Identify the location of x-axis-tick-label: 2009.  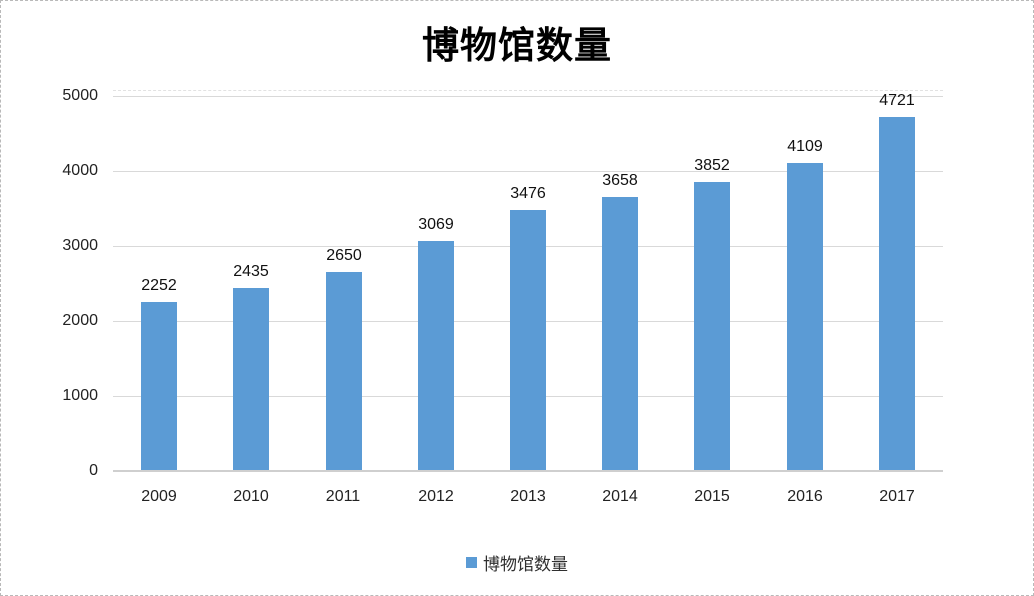
(159, 496).